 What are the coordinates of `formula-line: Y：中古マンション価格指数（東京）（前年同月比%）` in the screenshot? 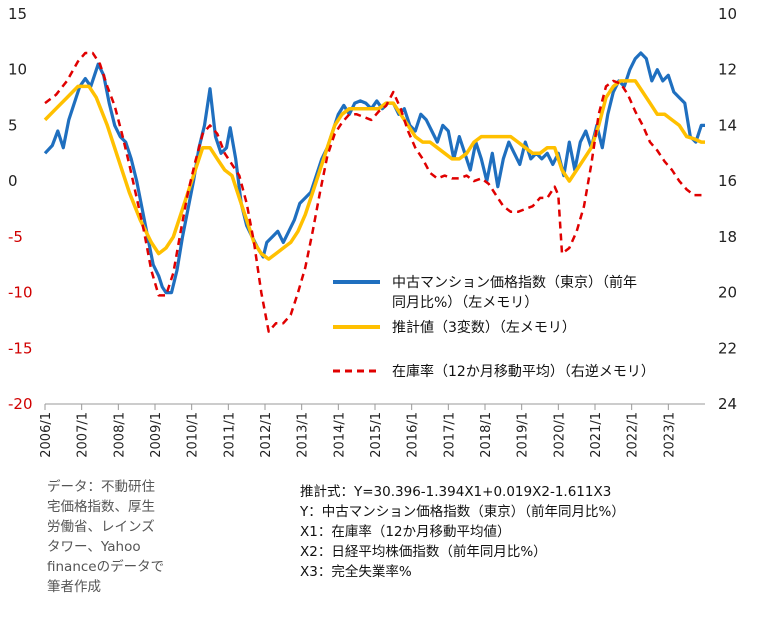 It's located at (462, 512).